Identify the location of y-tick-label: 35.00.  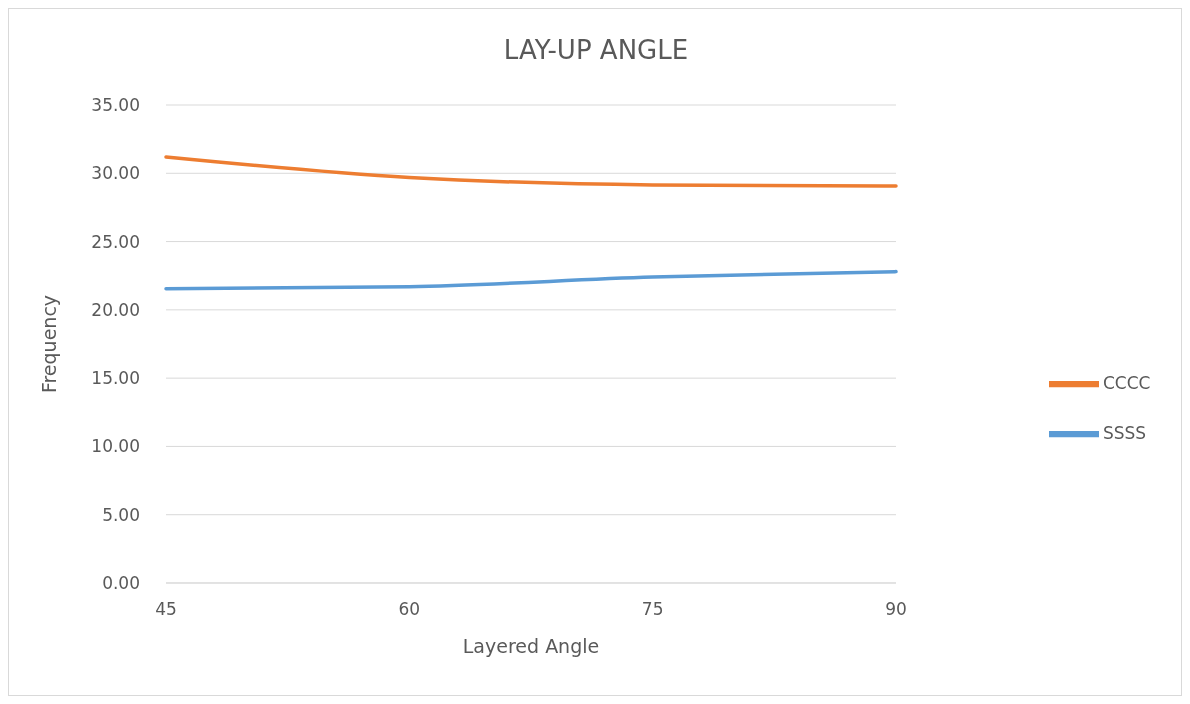
(115, 105).